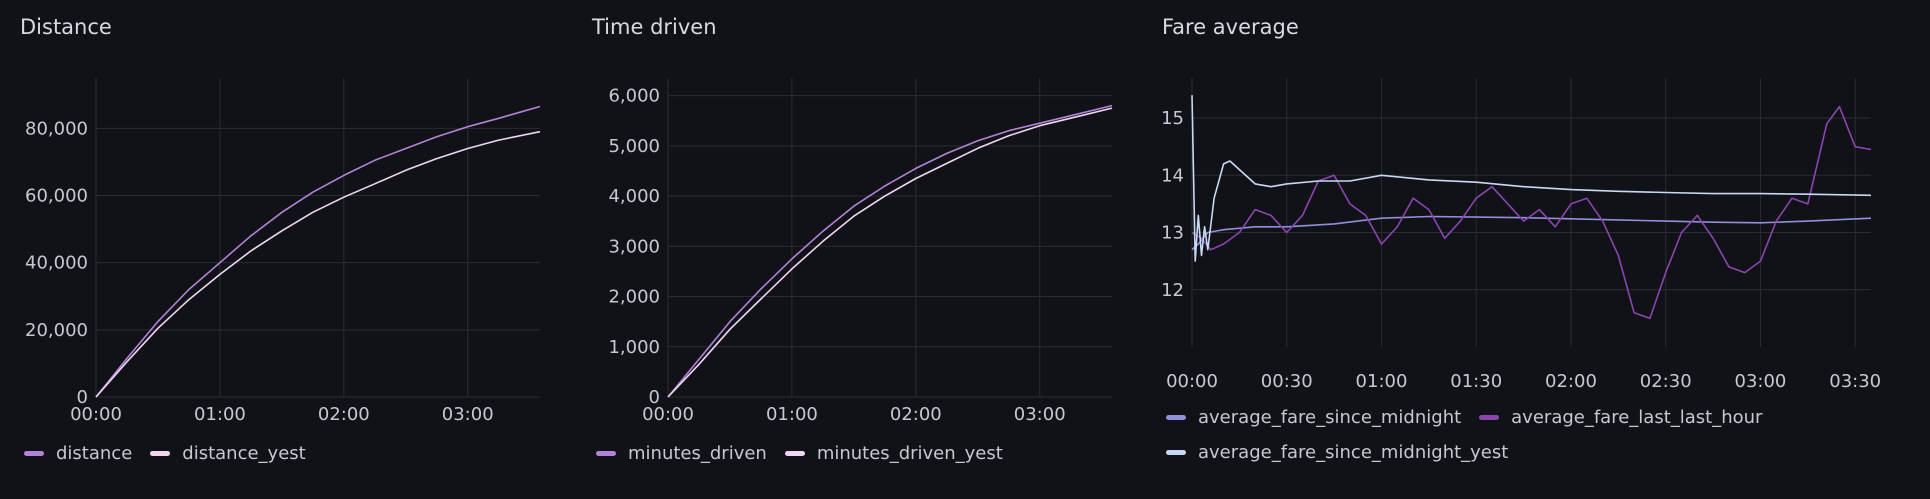 The height and width of the screenshot is (499, 1930). I want to click on legend-item-average-fare-since-midnight: average_fare_since_midnight, so click(1313, 417).